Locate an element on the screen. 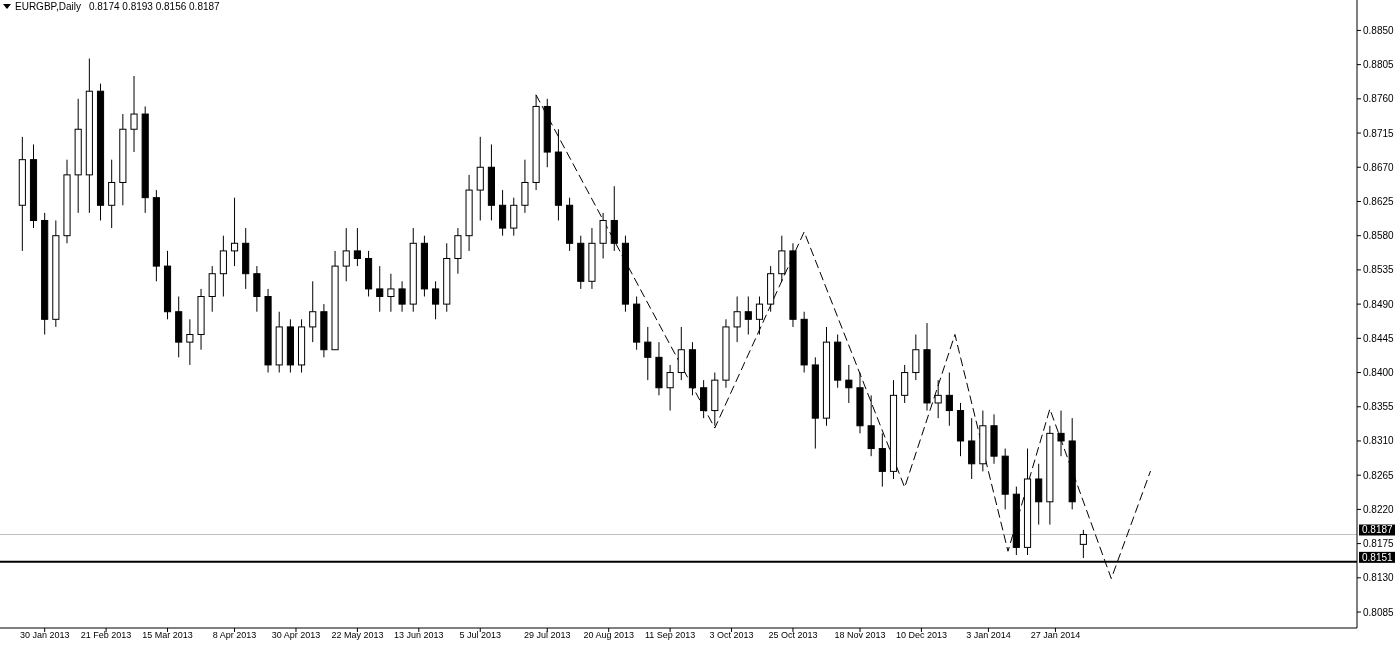 This screenshot has height=646, width=1397. ref-line-label: 0.8187 is located at coordinates (1378, 530).